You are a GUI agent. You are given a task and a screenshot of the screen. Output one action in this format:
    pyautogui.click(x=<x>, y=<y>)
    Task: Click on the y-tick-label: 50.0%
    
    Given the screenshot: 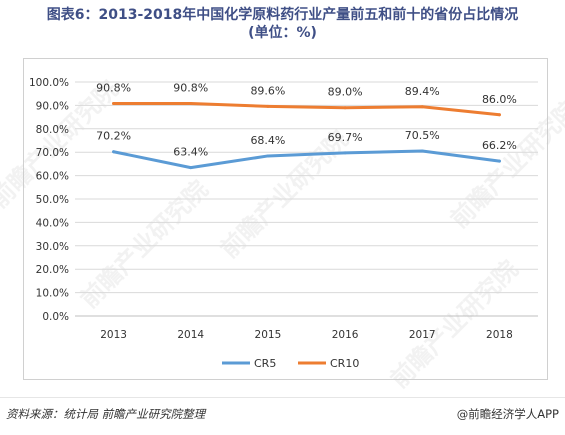 What is the action you would take?
    pyautogui.click(x=52, y=200)
    